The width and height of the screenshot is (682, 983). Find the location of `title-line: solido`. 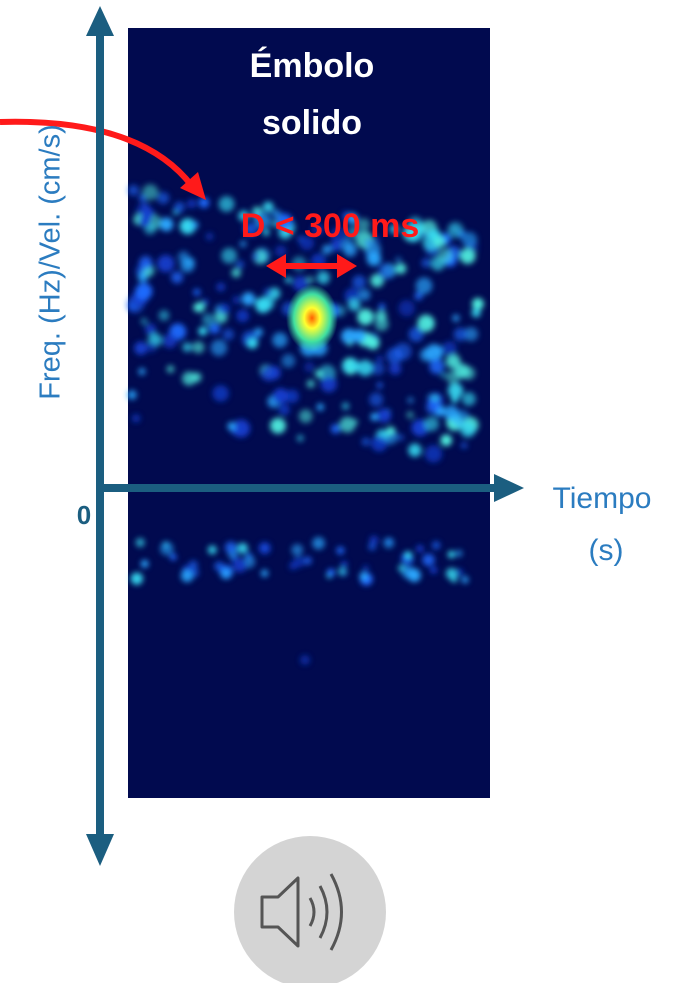

title-line: solido is located at coordinates (312, 123).